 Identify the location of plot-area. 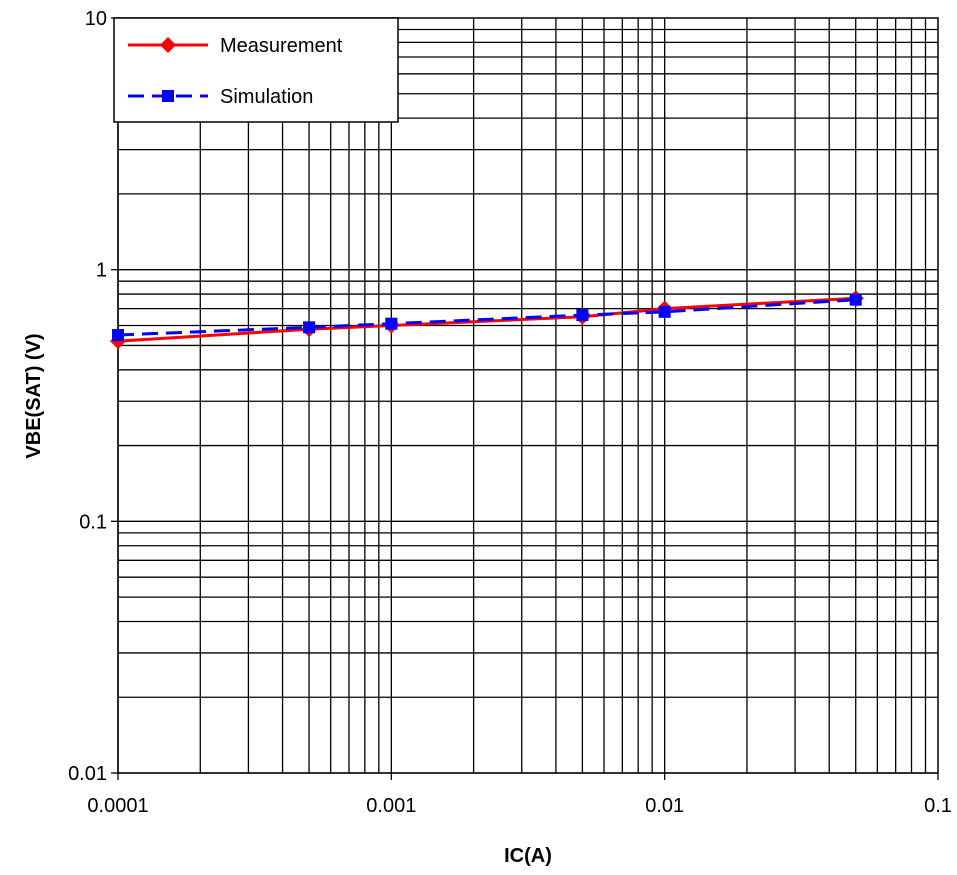
(487, 320).